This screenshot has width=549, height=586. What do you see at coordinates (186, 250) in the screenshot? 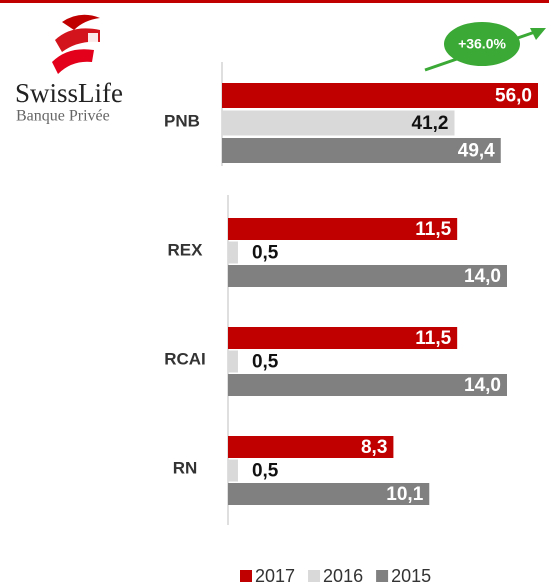
I see `category-label: REX` at bounding box center [186, 250].